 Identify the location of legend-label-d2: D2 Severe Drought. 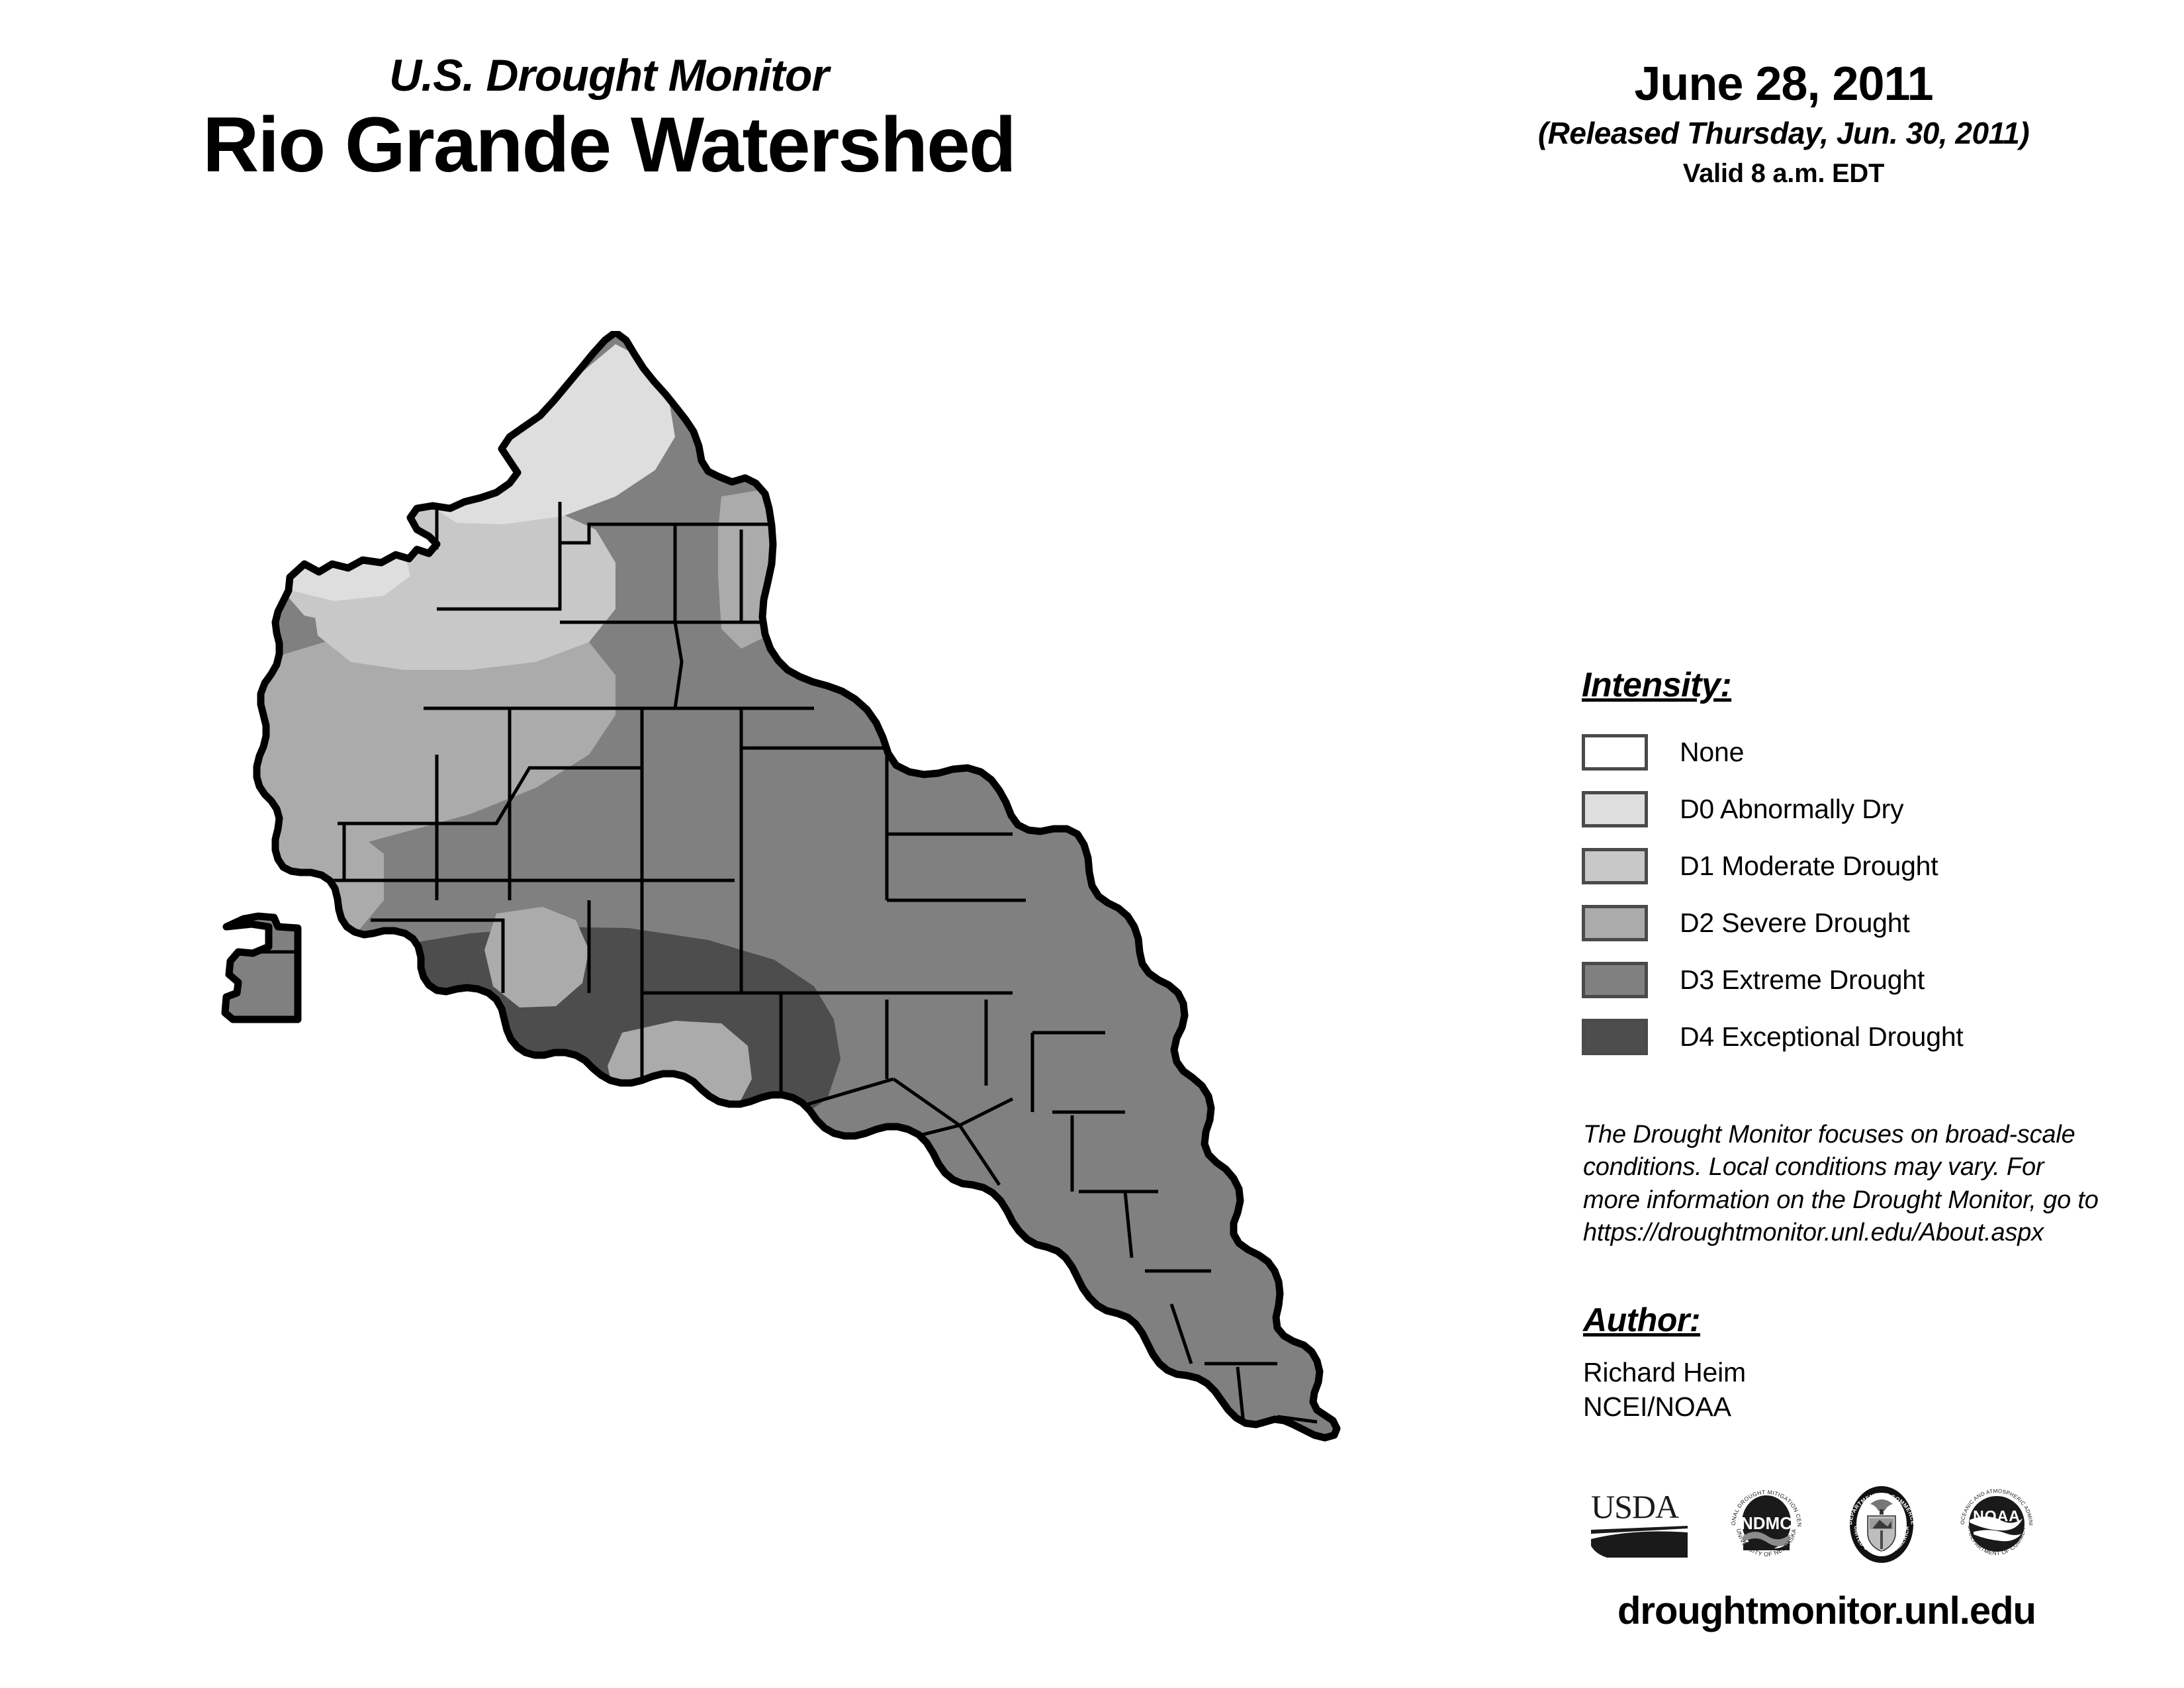
(1795, 922).